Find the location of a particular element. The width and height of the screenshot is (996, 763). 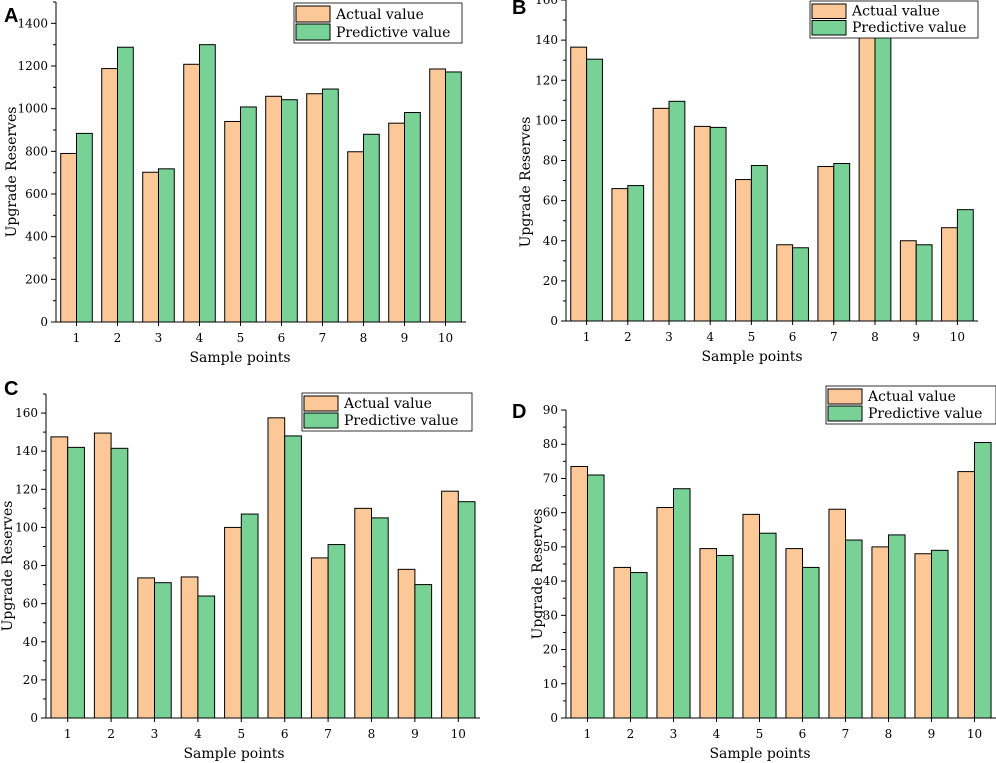

y-tick-label: 120 is located at coordinates (546, 80).